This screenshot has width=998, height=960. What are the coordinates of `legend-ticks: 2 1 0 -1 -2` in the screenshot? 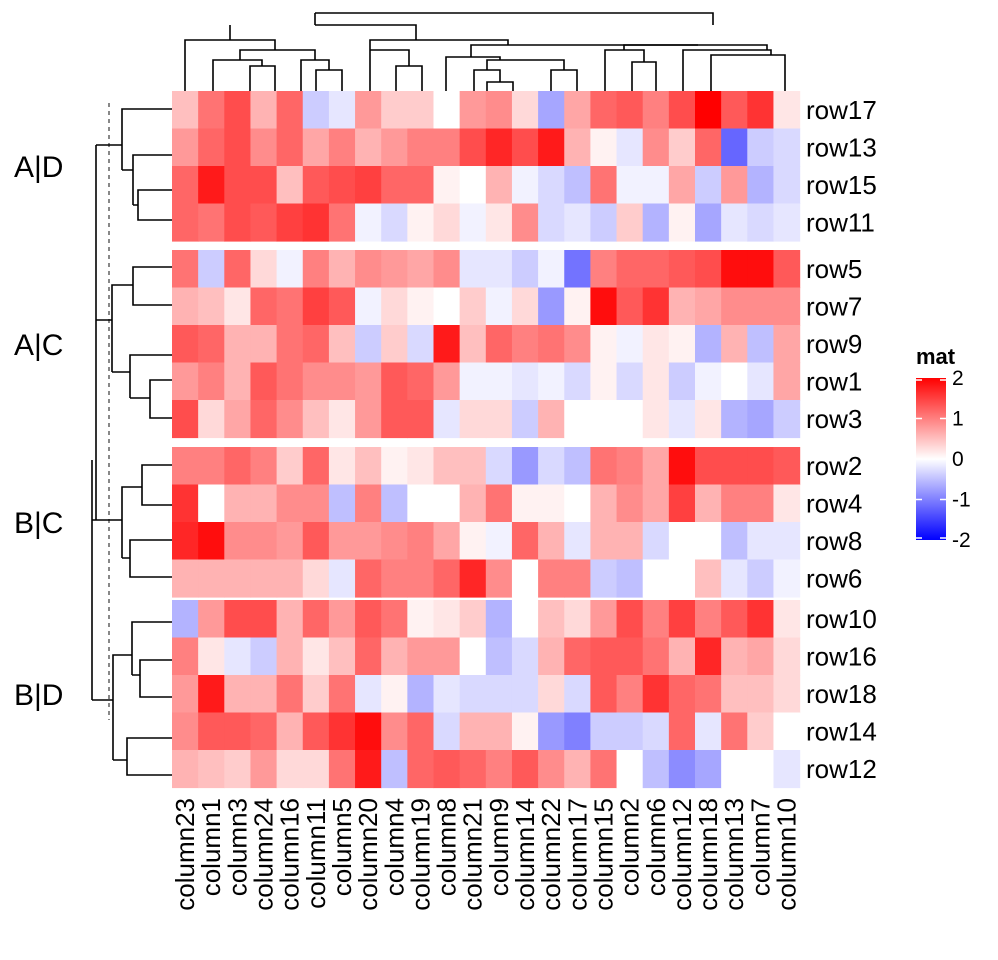 It's located at (943, 459).